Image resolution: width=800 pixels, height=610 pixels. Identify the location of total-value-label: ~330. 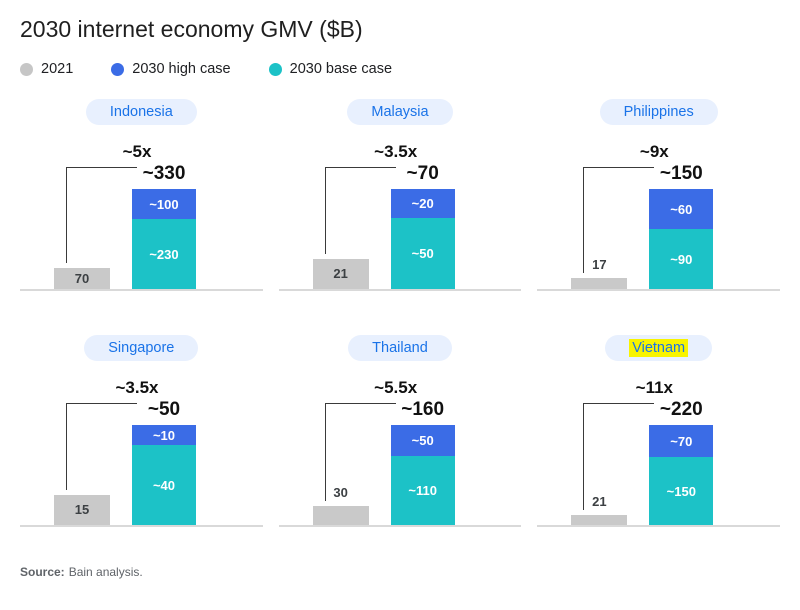
(164, 173).